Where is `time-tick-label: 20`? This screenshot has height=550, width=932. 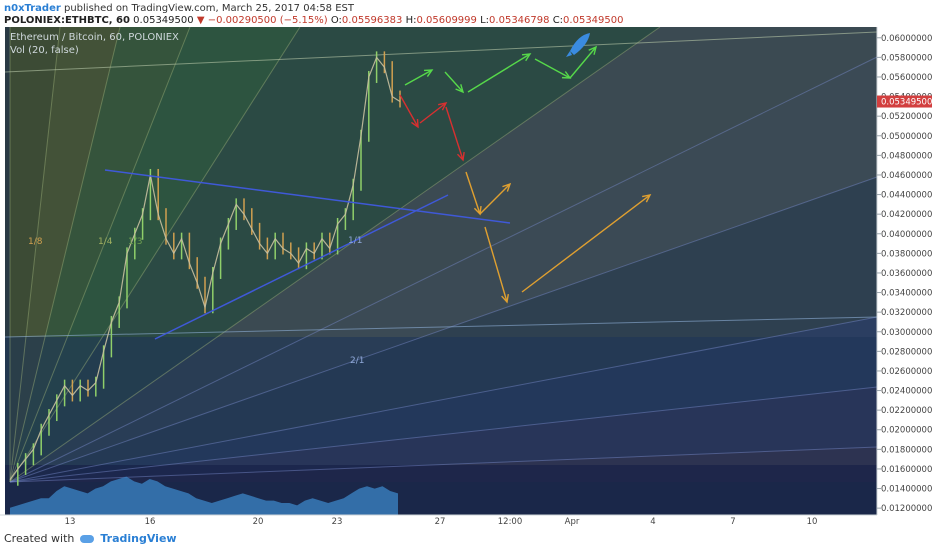
time-tick-label: 20 is located at coordinates (258, 522).